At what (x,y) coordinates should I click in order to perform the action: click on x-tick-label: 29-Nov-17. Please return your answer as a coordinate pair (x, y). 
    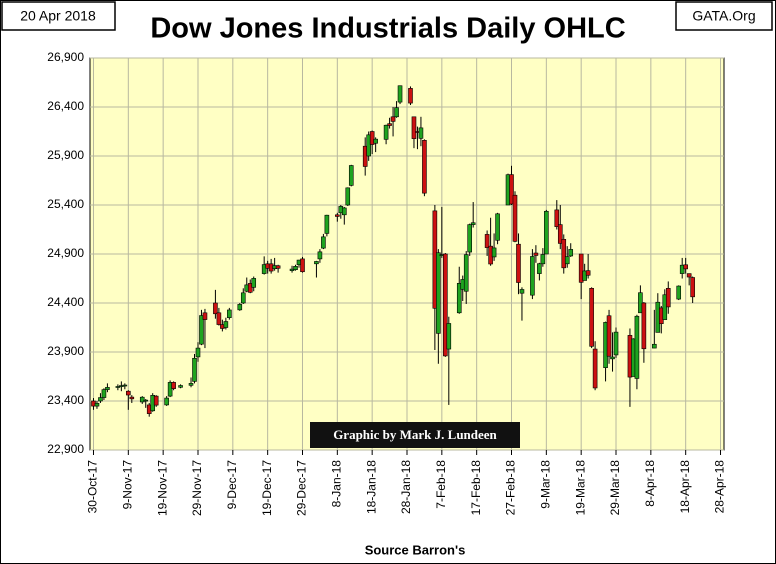
    Looking at the image, I should click on (197, 488).